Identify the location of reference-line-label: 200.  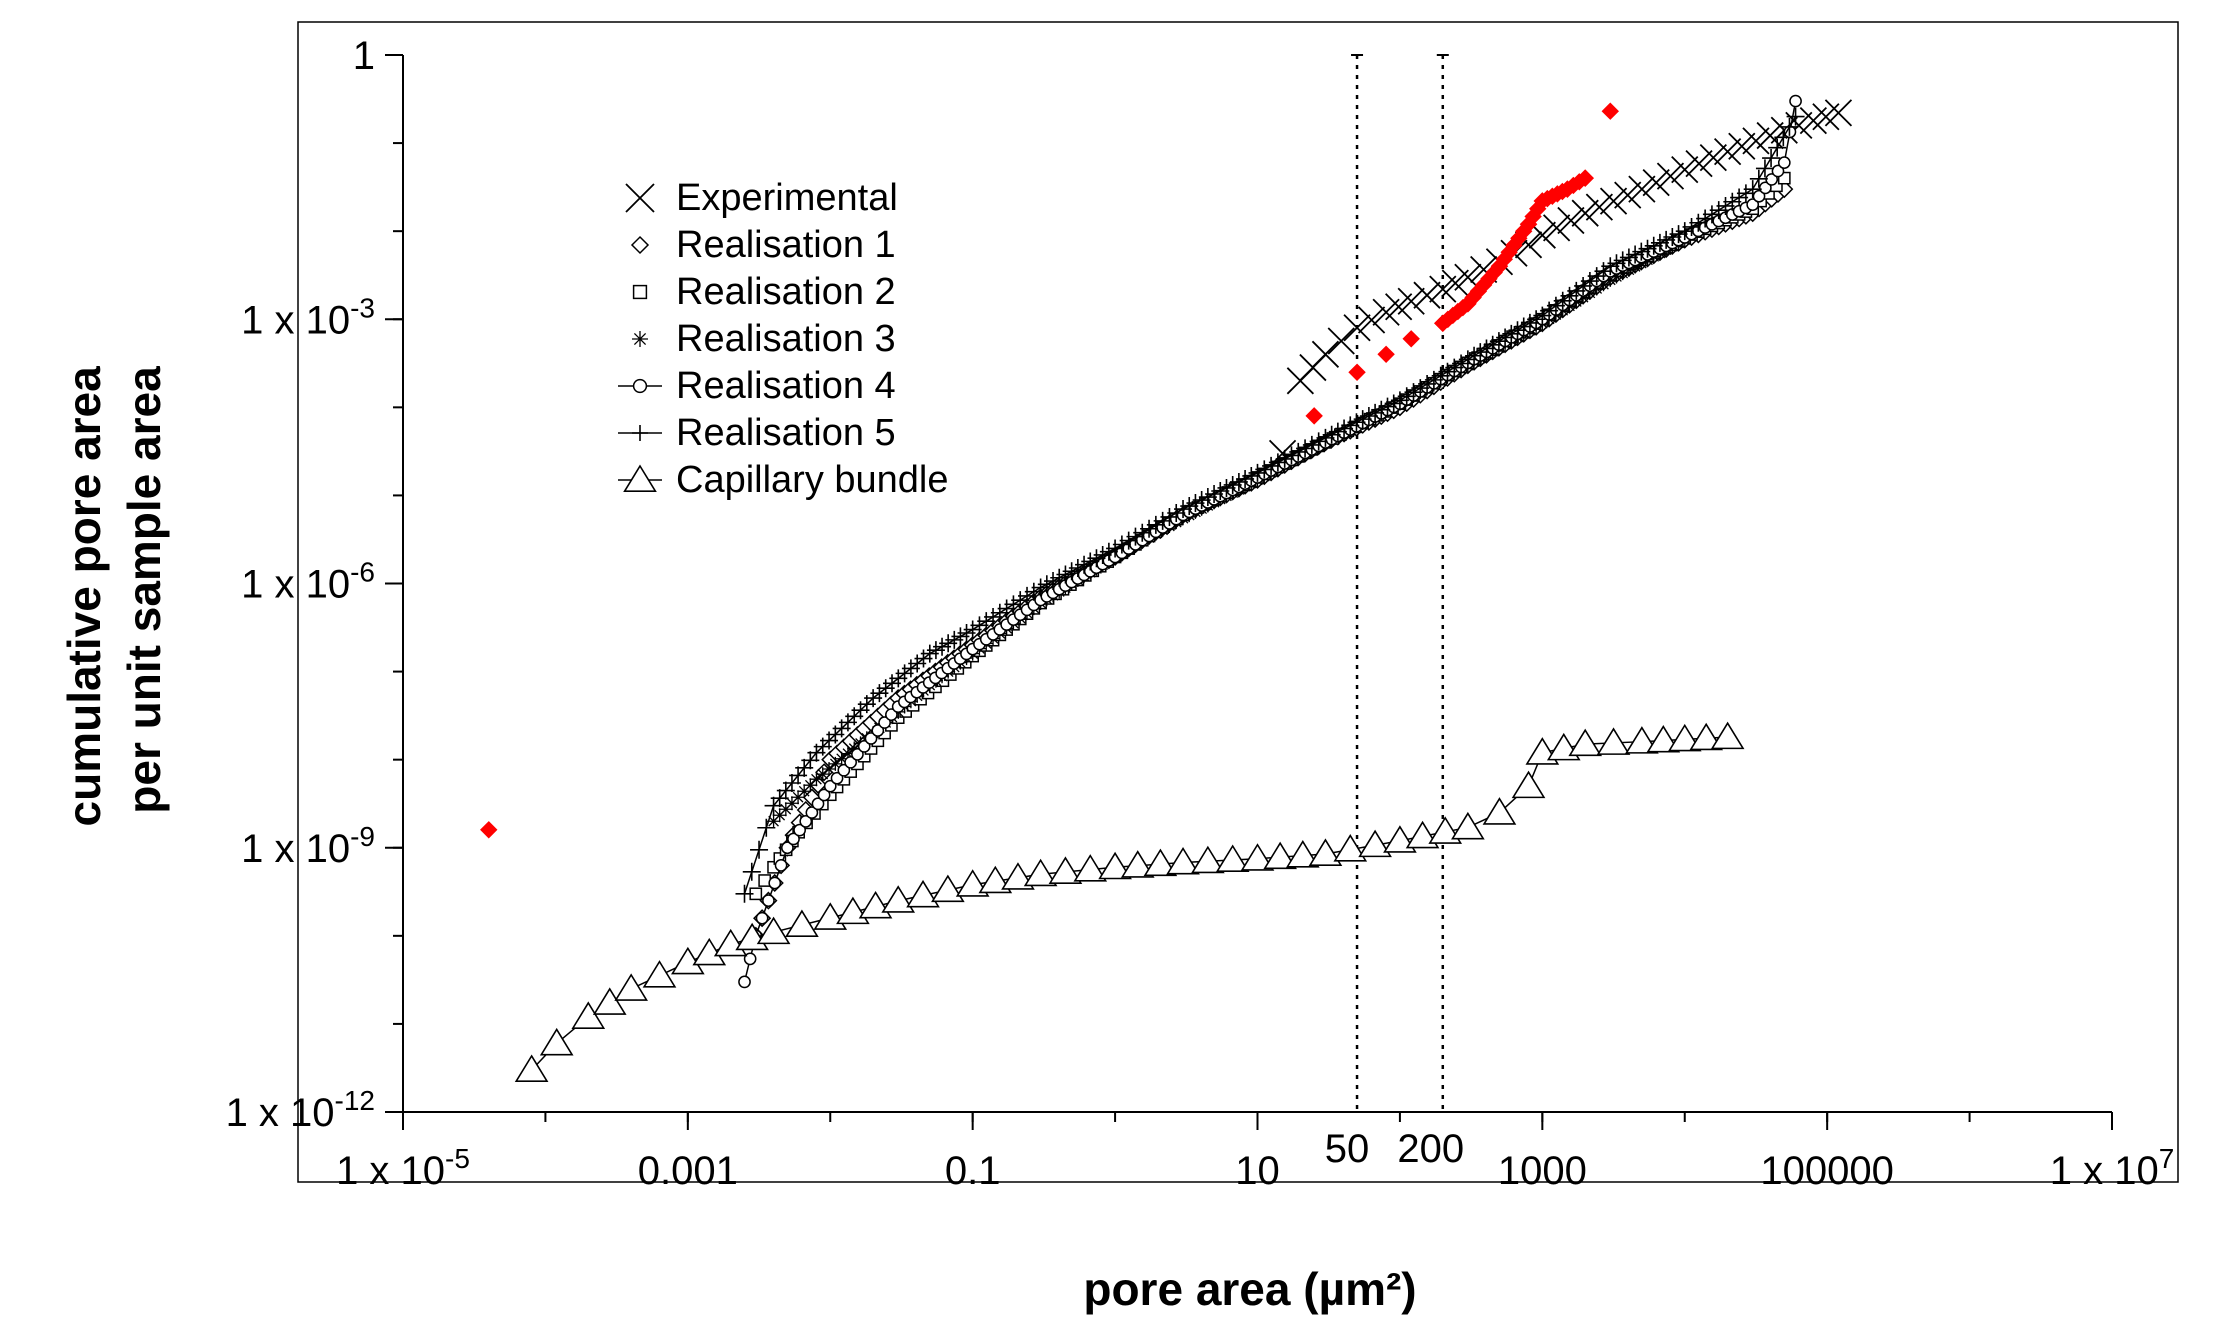
(1430, 1149).